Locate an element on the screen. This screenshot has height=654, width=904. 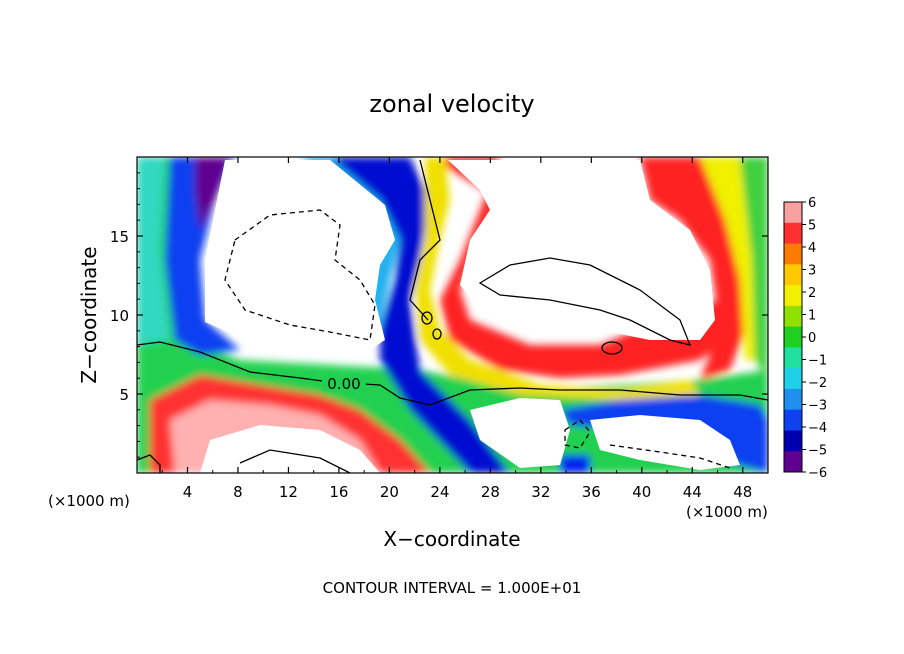
x-units-left: (×1000 m) is located at coordinates (89, 501).